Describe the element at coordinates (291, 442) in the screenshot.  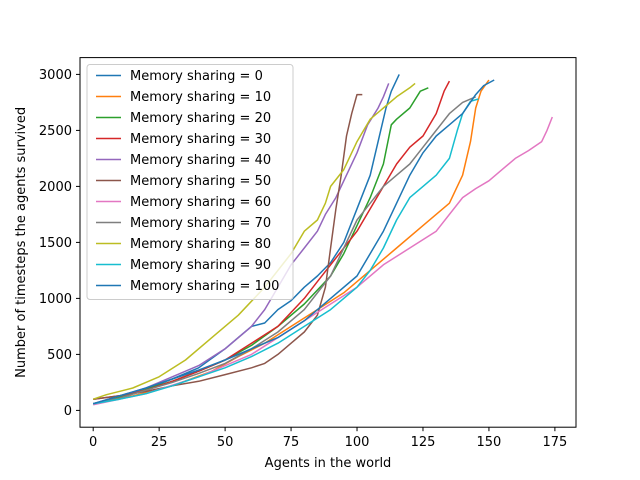
I see `x-tick-label: 75` at that location.